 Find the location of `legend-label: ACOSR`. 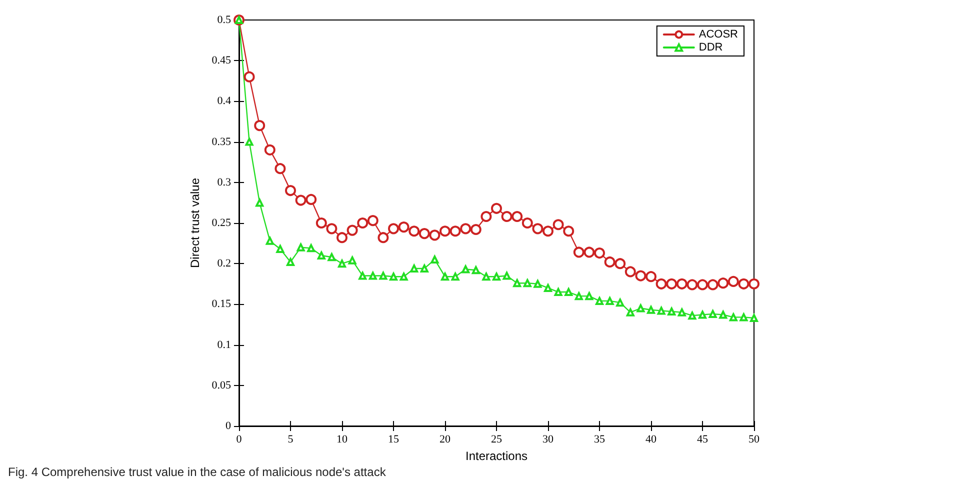

legend-label: ACOSR is located at coordinates (718, 34).